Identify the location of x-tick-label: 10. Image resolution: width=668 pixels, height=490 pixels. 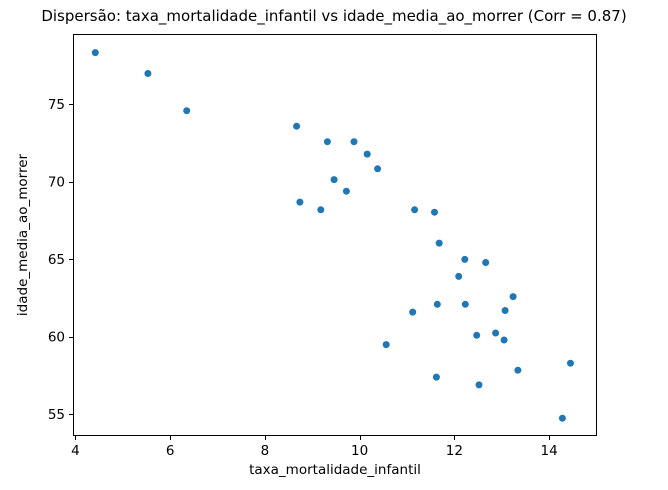
(359, 451).